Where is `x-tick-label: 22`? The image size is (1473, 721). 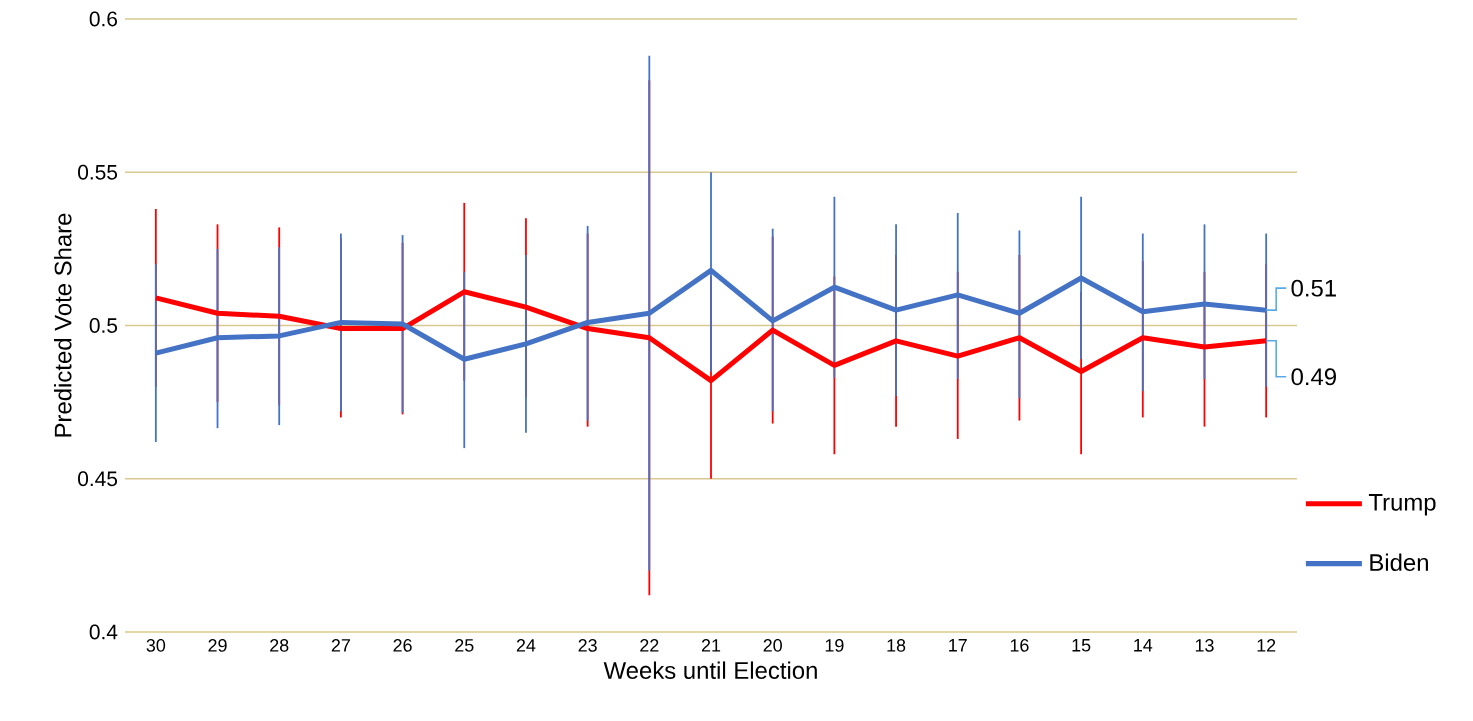
x-tick-label: 22 is located at coordinates (649, 645).